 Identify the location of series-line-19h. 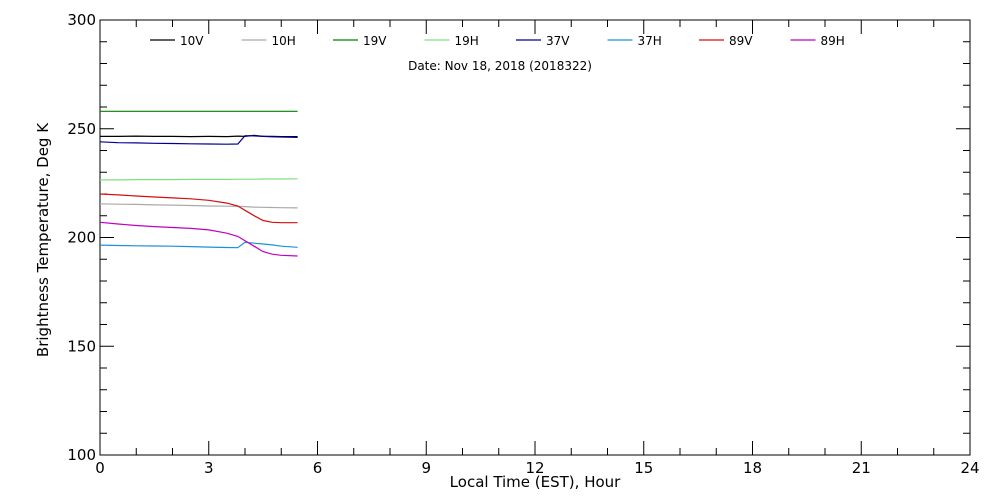
(199, 179).